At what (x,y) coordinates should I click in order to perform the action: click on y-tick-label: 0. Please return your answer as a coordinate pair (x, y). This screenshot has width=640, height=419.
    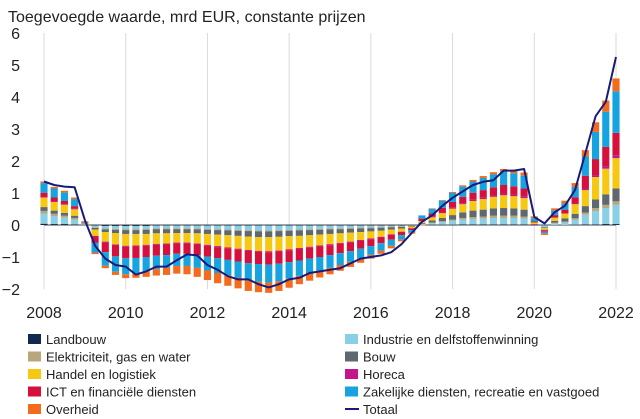
    Looking at the image, I should click on (15, 226).